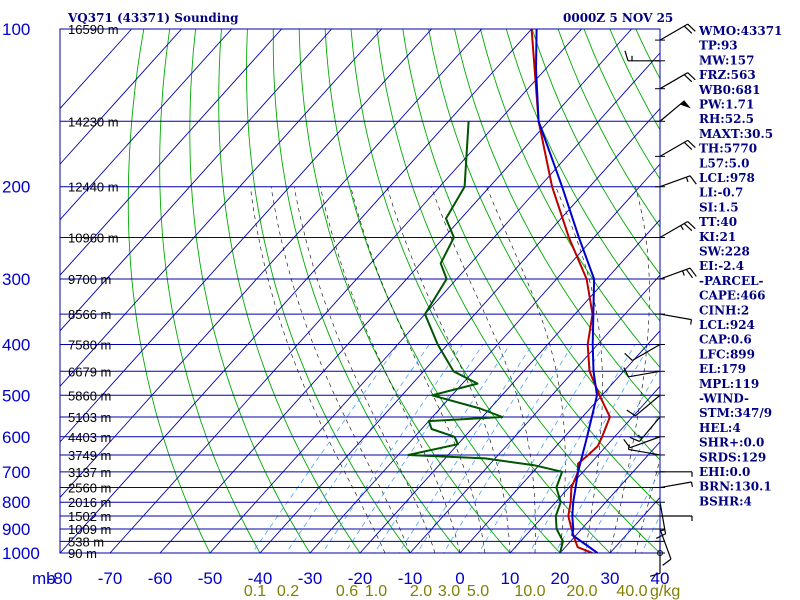 This screenshot has width=800, height=600. Describe the element at coordinates (93, 187) in the screenshot. I see `height-label: 12440 m` at that location.